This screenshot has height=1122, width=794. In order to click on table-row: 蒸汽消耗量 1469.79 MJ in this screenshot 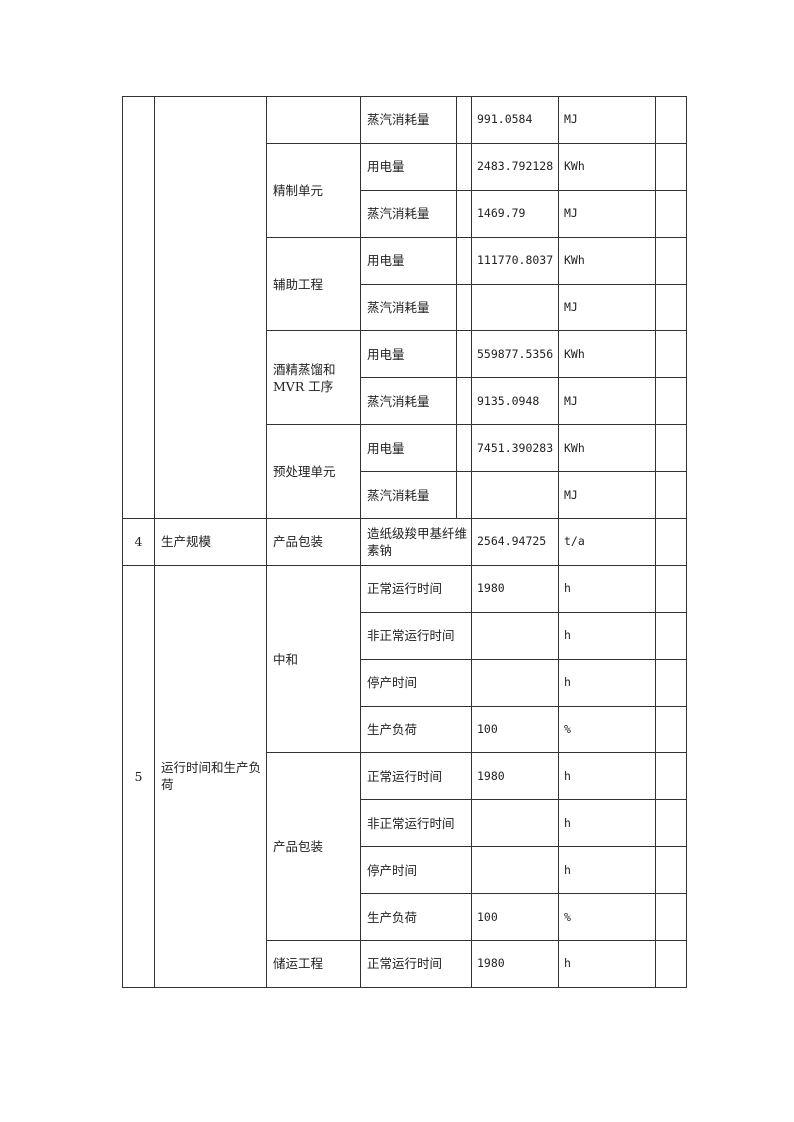, I will do `click(405, 213)`.